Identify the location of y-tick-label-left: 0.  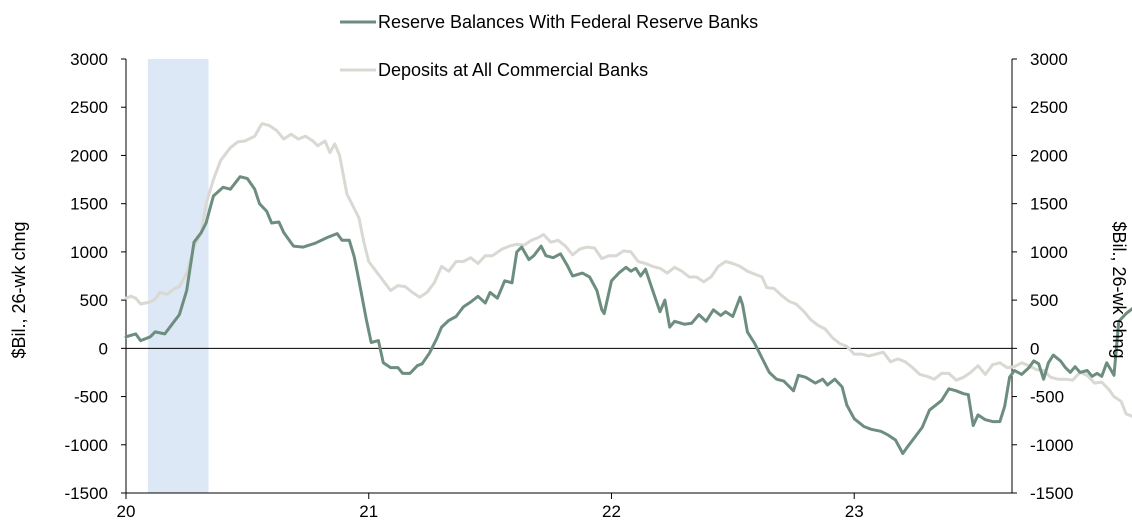
(103, 348).